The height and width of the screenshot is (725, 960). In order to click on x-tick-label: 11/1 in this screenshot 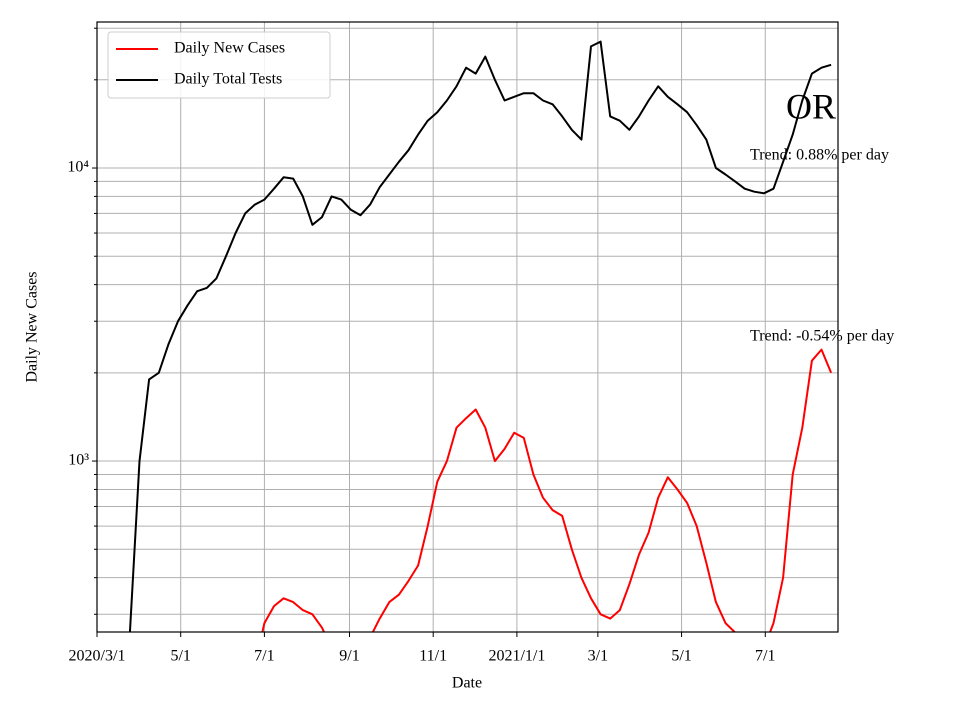, I will do `click(433, 656)`.